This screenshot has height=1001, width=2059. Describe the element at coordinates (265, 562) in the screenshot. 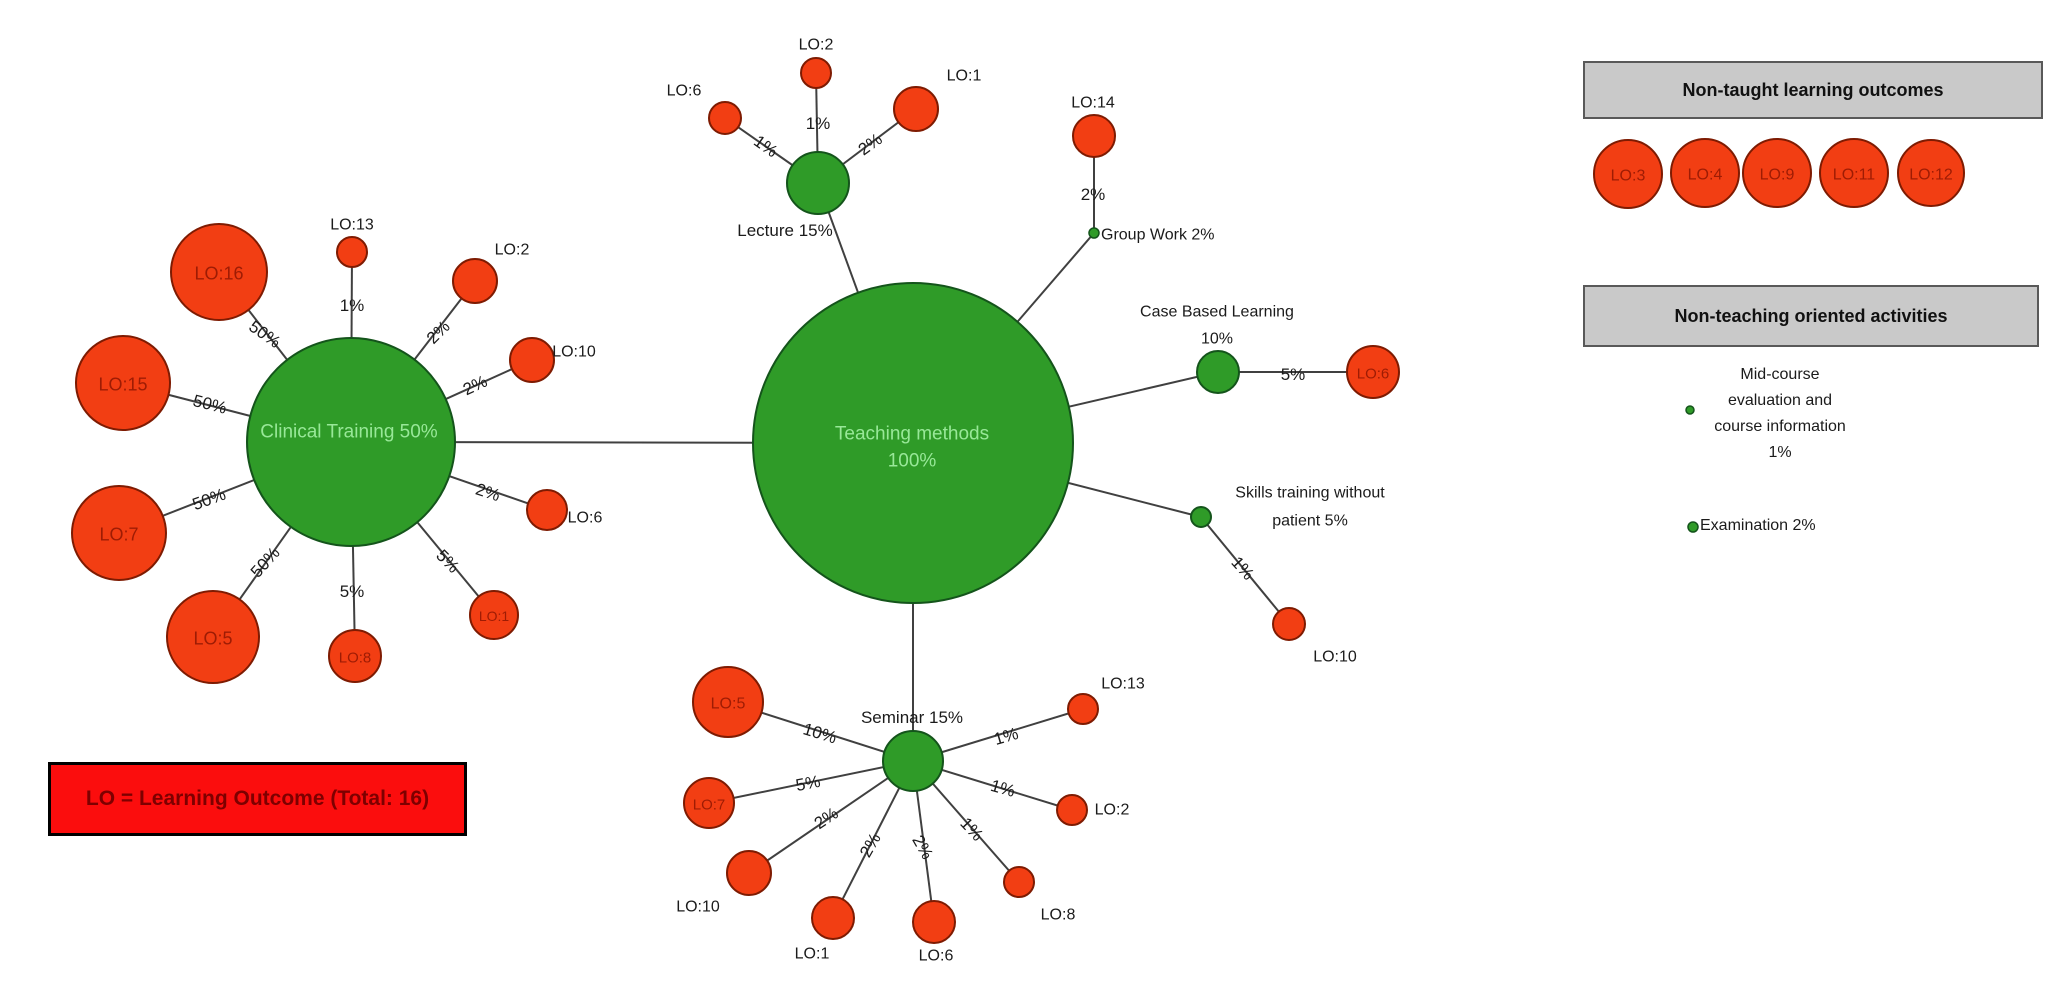

I see `pct-clinical-lo5: 50%` at that location.